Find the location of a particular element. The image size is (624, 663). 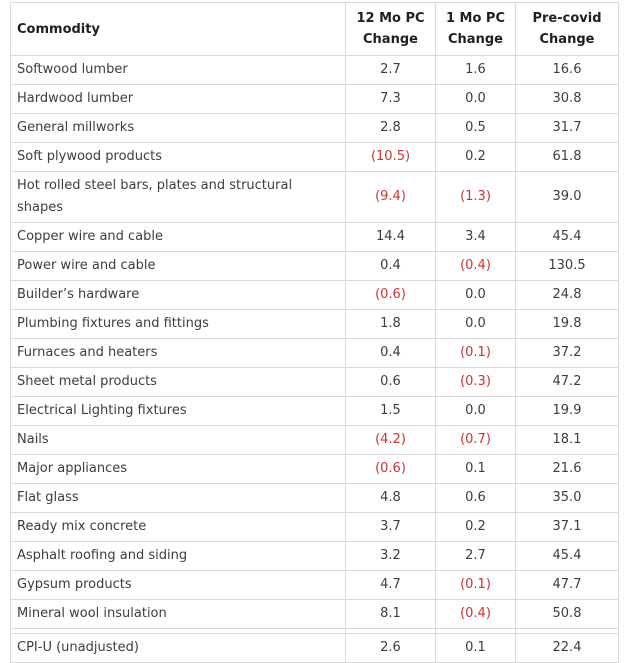

commodity-cell: Nails is located at coordinates (178, 440).